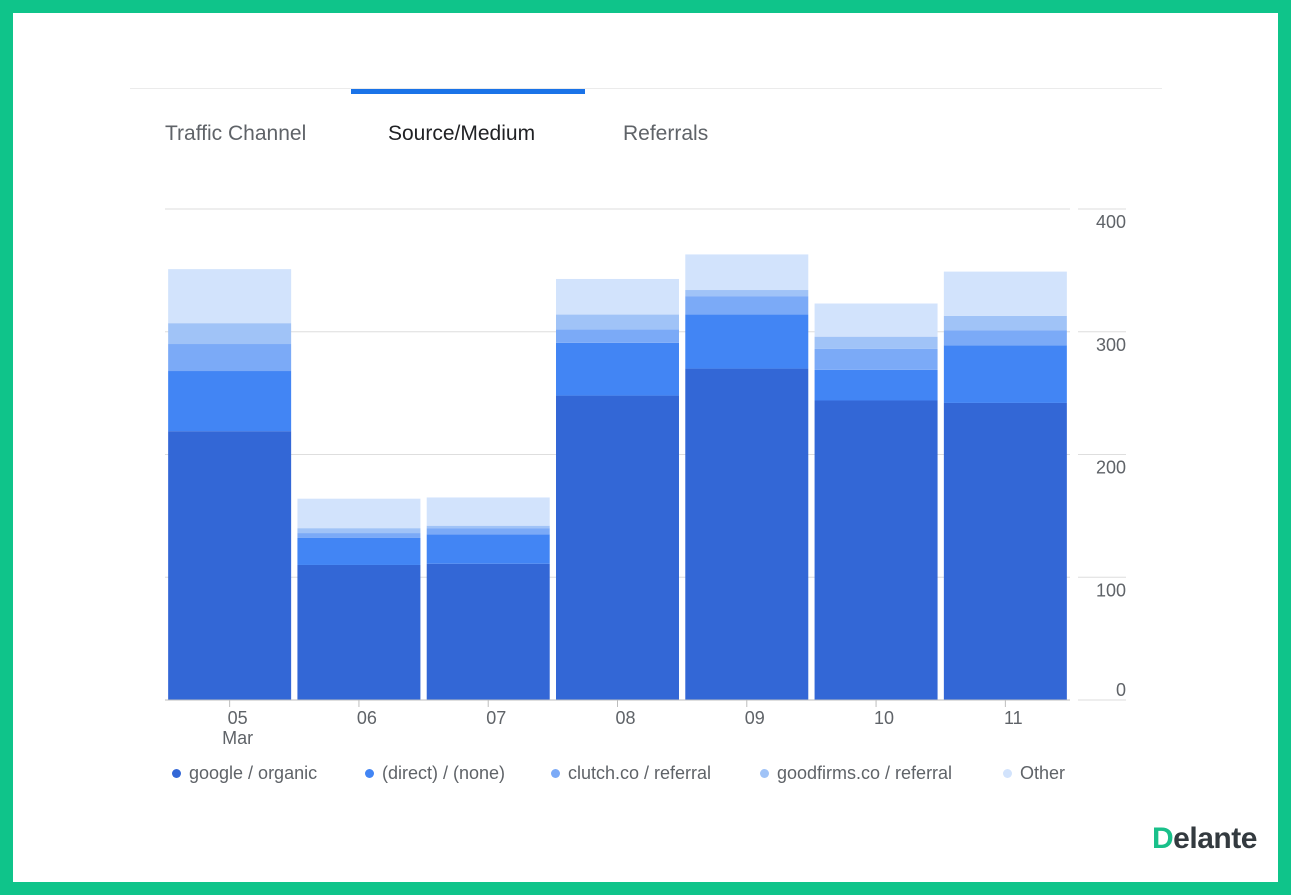 Image resolution: width=1291 pixels, height=895 pixels. I want to click on legend-label: clutch.co / referral, so click(639, 773).